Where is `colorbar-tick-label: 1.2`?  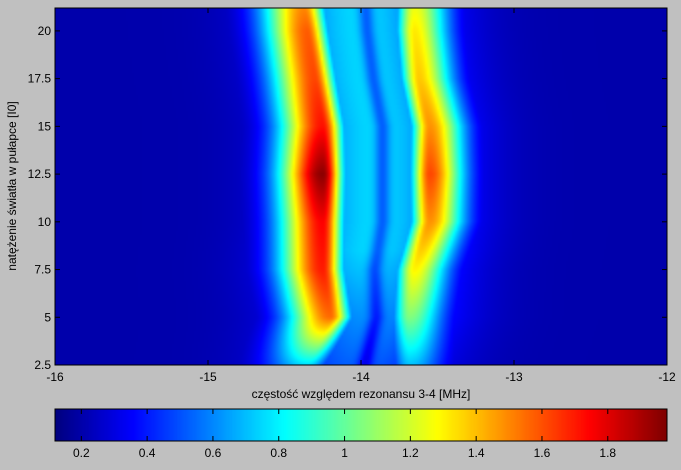 colorbar-tick-label: 1.2 is located at coordinates (410, 453).